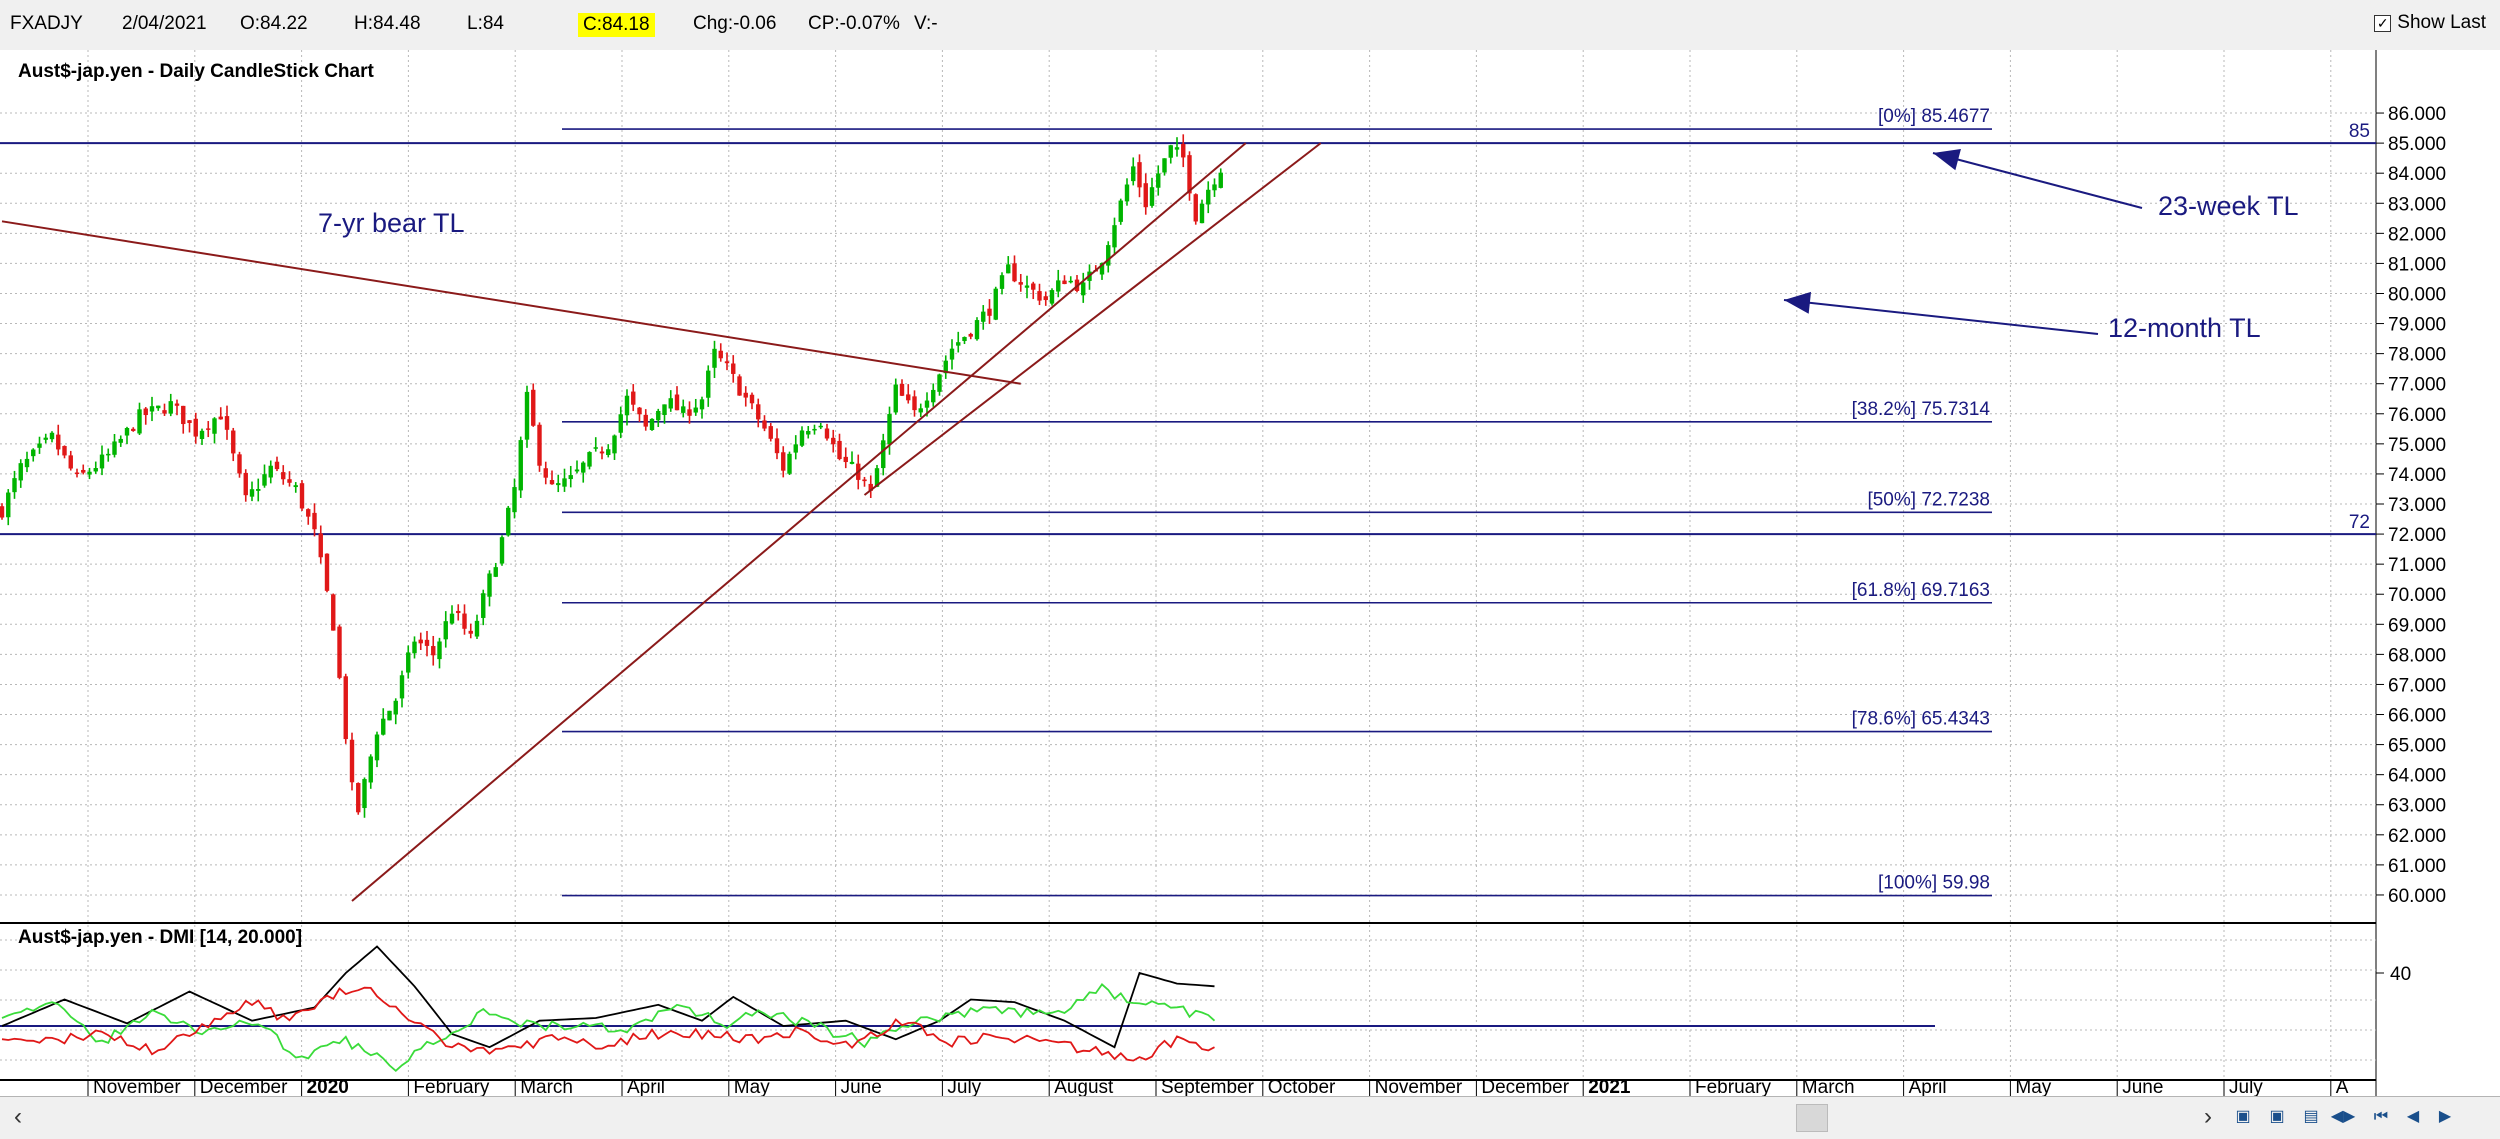 This screenshot has height=1139, width=2500. Describe the element at coordinates (2383, 23) in the screenshot. I see `show-last-checkbox: ✓` at that location.